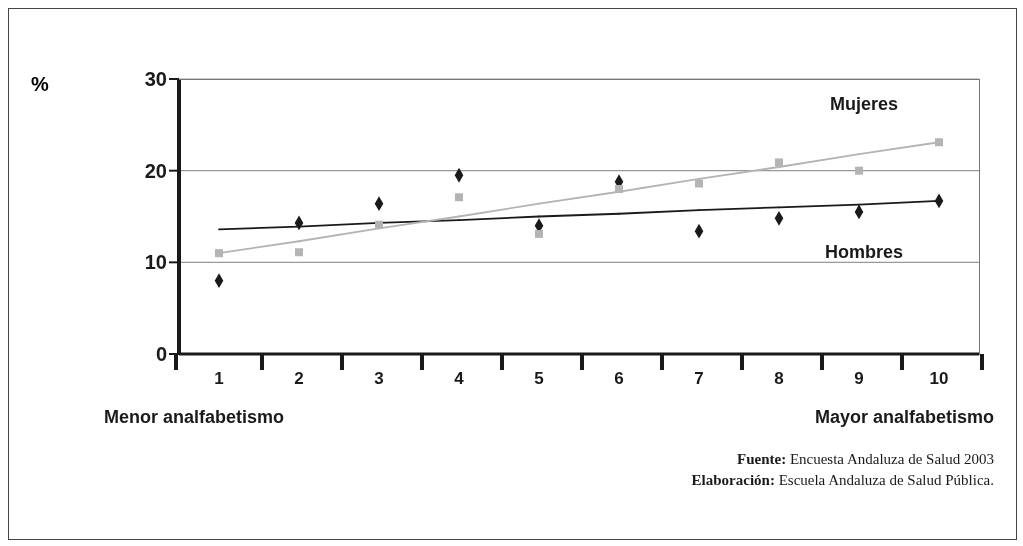 Image resolution: width=1023 pixels, height=546 pixels. What do you see at coordinates (219, 378) in the screenshot?
I see `x-tick-label: 1` at bounding box center [219, 378].